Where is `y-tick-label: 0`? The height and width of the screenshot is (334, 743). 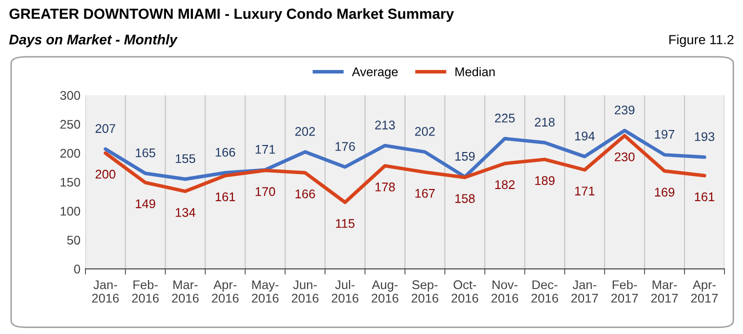 y-tick-label: 0 is located at coordinates (77, 269).